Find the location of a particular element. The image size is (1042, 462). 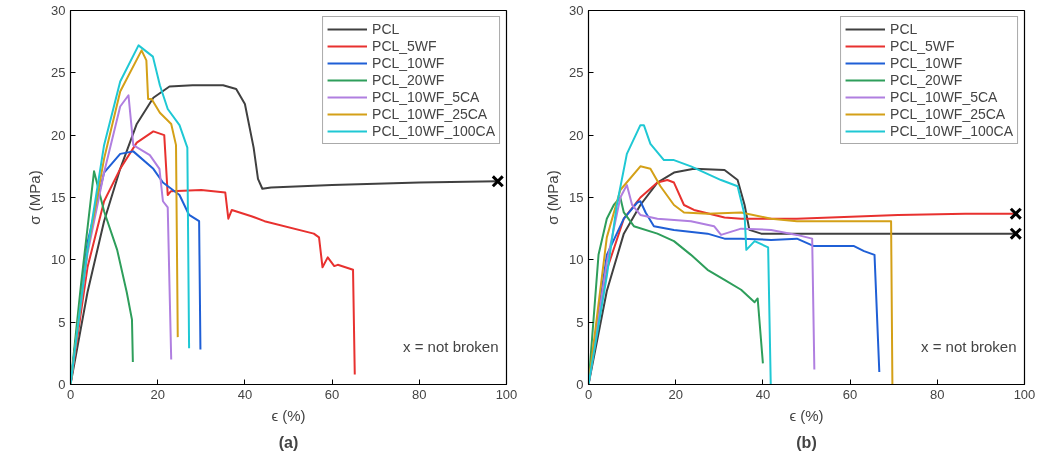

text: (b) is located at coordinates (806, 442).